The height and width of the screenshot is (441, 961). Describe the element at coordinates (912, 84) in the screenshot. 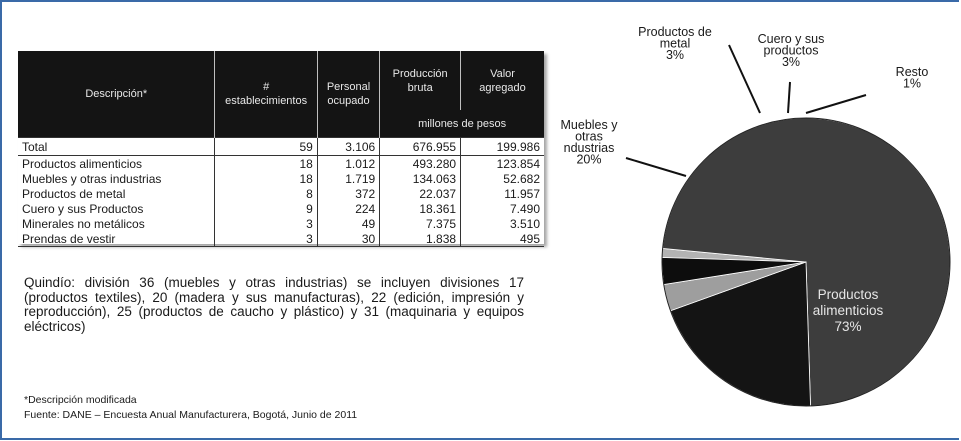

I see `slice-label-line: 1%` at that location.